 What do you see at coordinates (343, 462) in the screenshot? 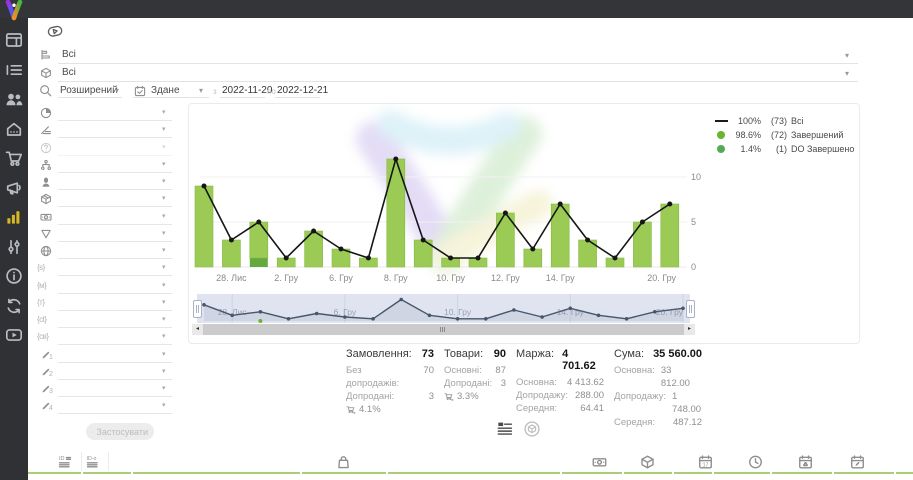
I see `bag-column-header` at bounding box center [343, 462].